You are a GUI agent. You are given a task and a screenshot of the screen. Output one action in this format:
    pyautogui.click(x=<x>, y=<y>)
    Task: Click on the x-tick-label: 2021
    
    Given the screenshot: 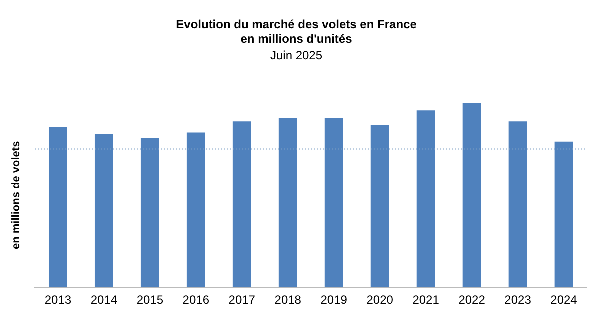 What is the action you would take?
    pyautogui.click(x=426, y=300)
    